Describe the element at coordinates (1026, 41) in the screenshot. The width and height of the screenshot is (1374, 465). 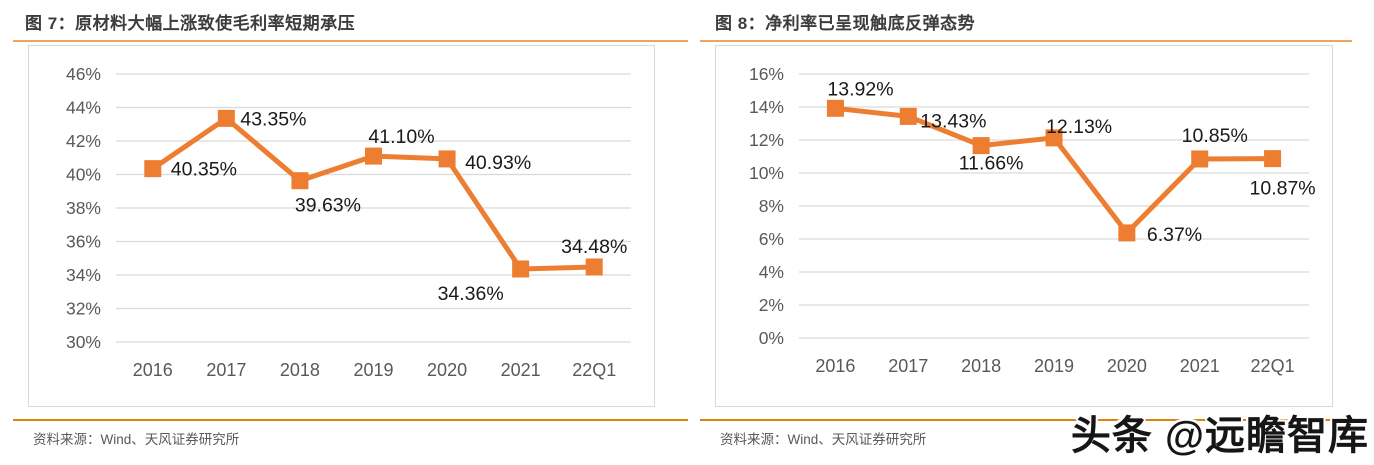
I see `figure-8-title-underline` at that location.